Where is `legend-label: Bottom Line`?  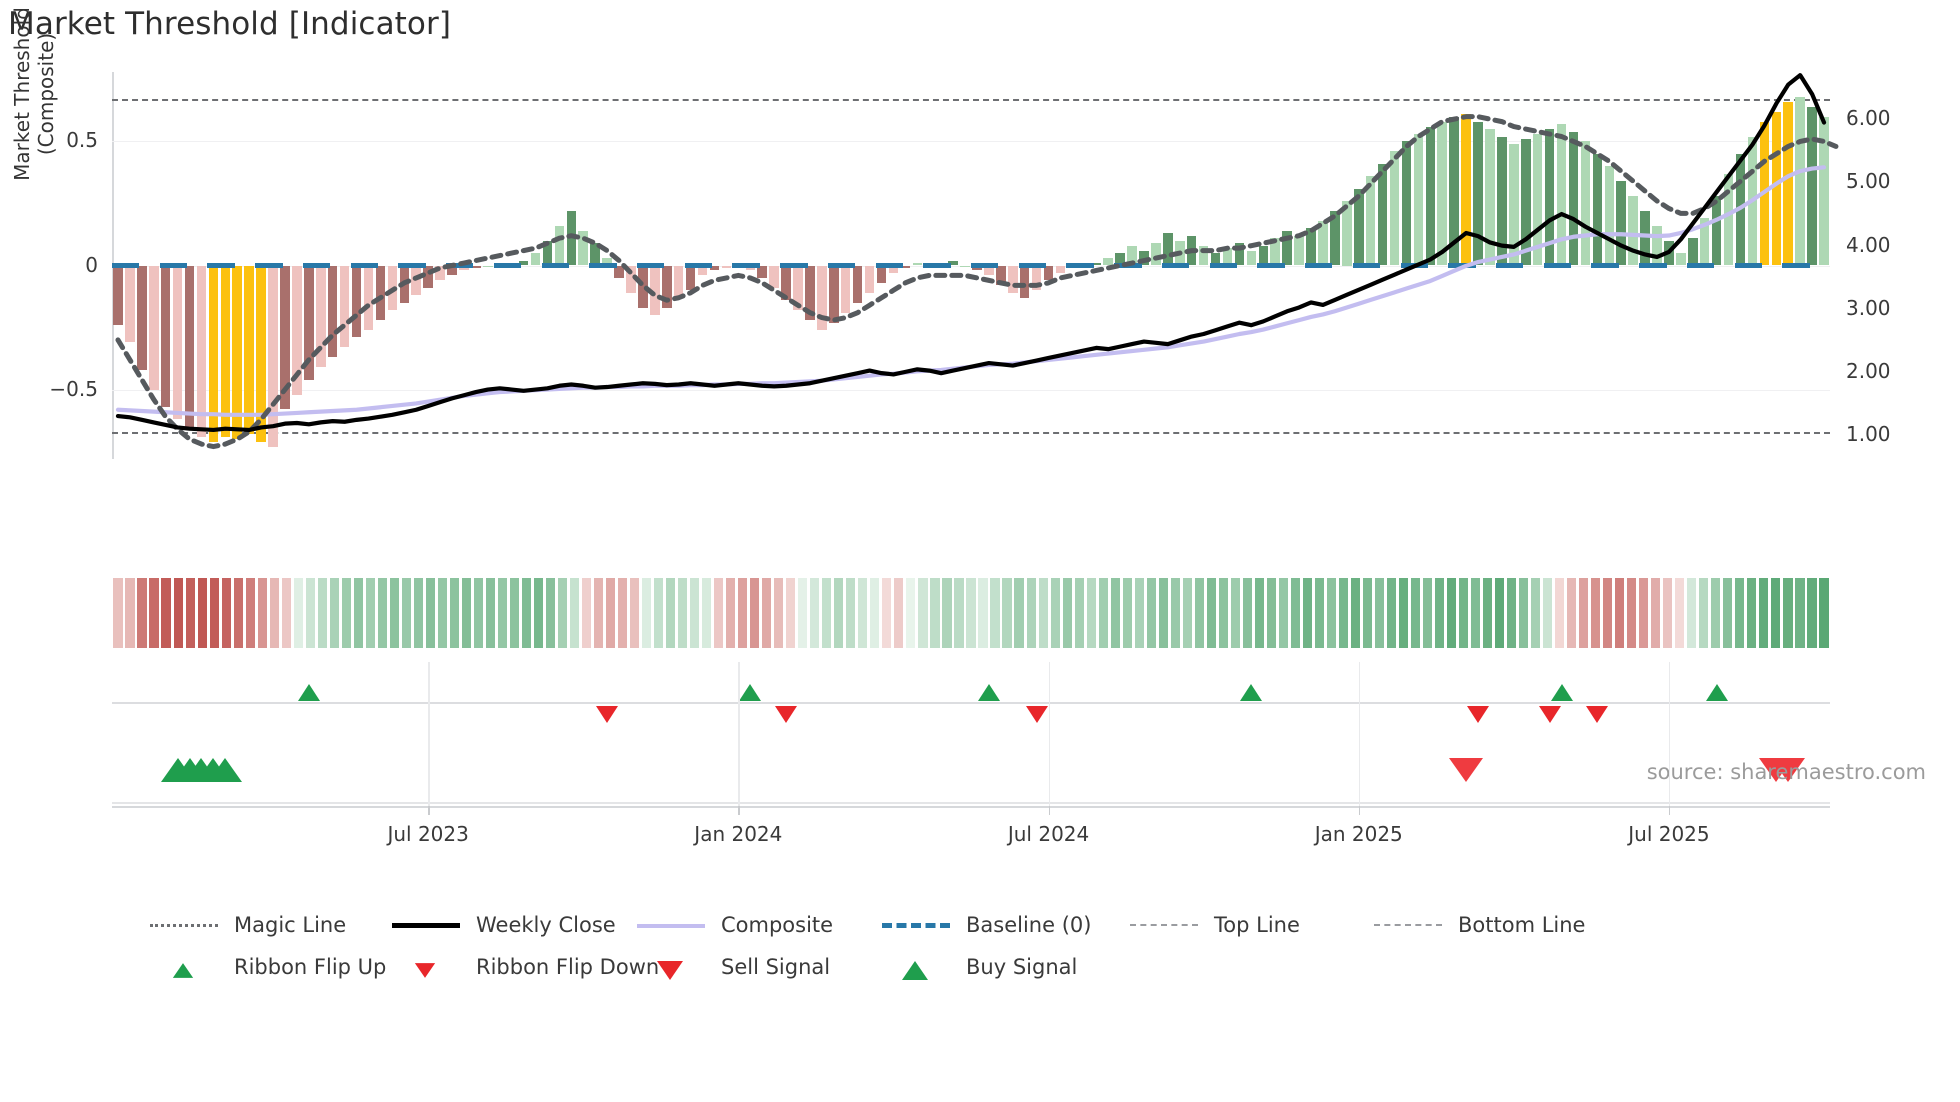 legend-label: Bottom Line is located at coordinates (1522, 925).